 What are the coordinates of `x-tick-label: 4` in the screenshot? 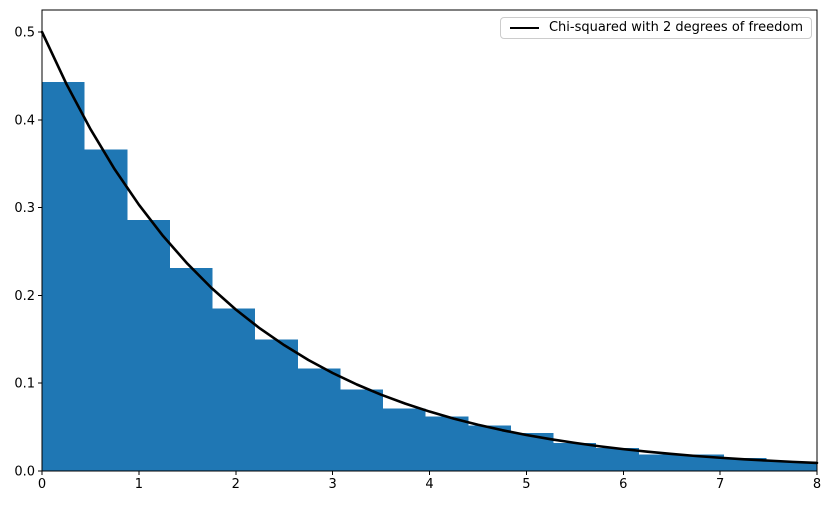 It's located at (429, 484).